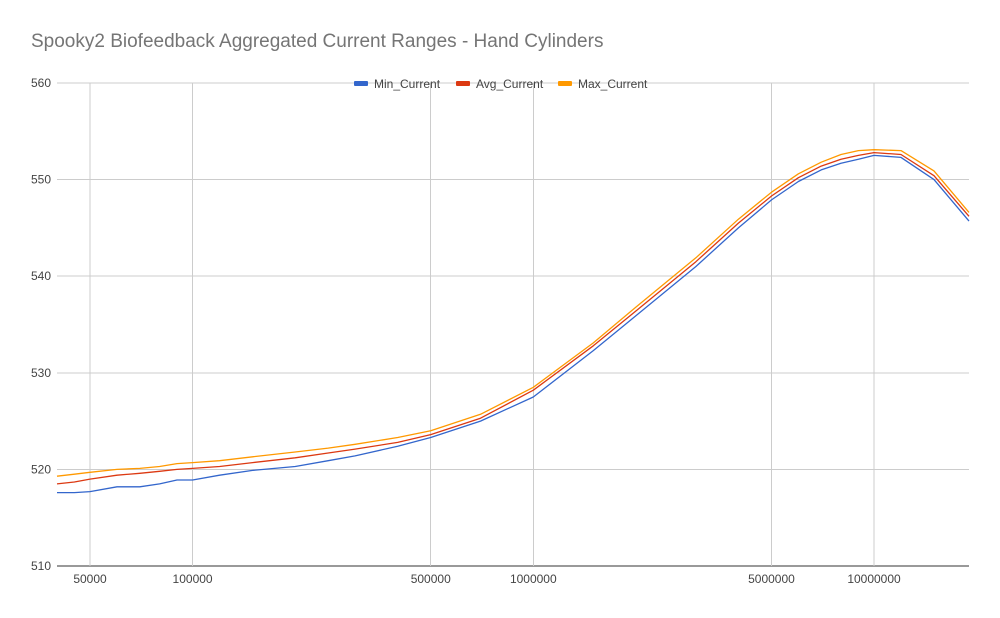 The width and height of the screenshot is (1000, 618). Describe the element at coordinates (41, 180) in the screenshot. I see `y-tick-label: 550` at that location.